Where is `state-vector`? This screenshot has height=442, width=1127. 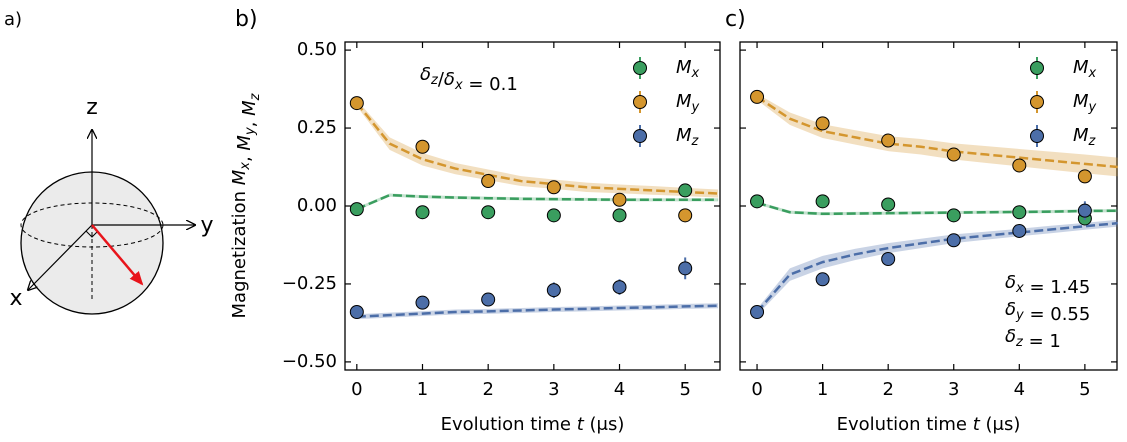
state-vector is located at coordinates (117, 255).